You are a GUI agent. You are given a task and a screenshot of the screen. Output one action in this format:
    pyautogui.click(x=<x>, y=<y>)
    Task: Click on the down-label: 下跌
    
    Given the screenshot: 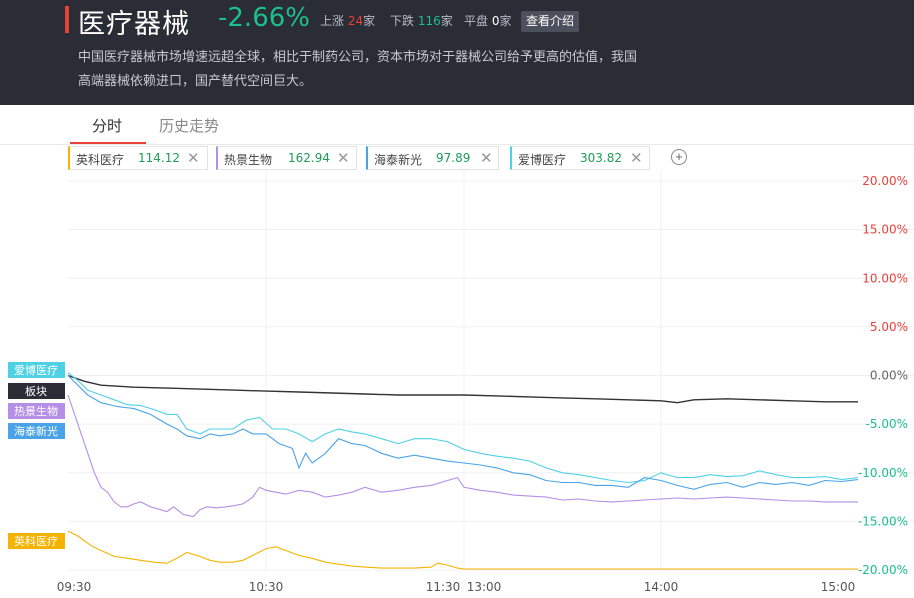 What is the action you would take?
    pyautogui.click(x=402, y=21)
    